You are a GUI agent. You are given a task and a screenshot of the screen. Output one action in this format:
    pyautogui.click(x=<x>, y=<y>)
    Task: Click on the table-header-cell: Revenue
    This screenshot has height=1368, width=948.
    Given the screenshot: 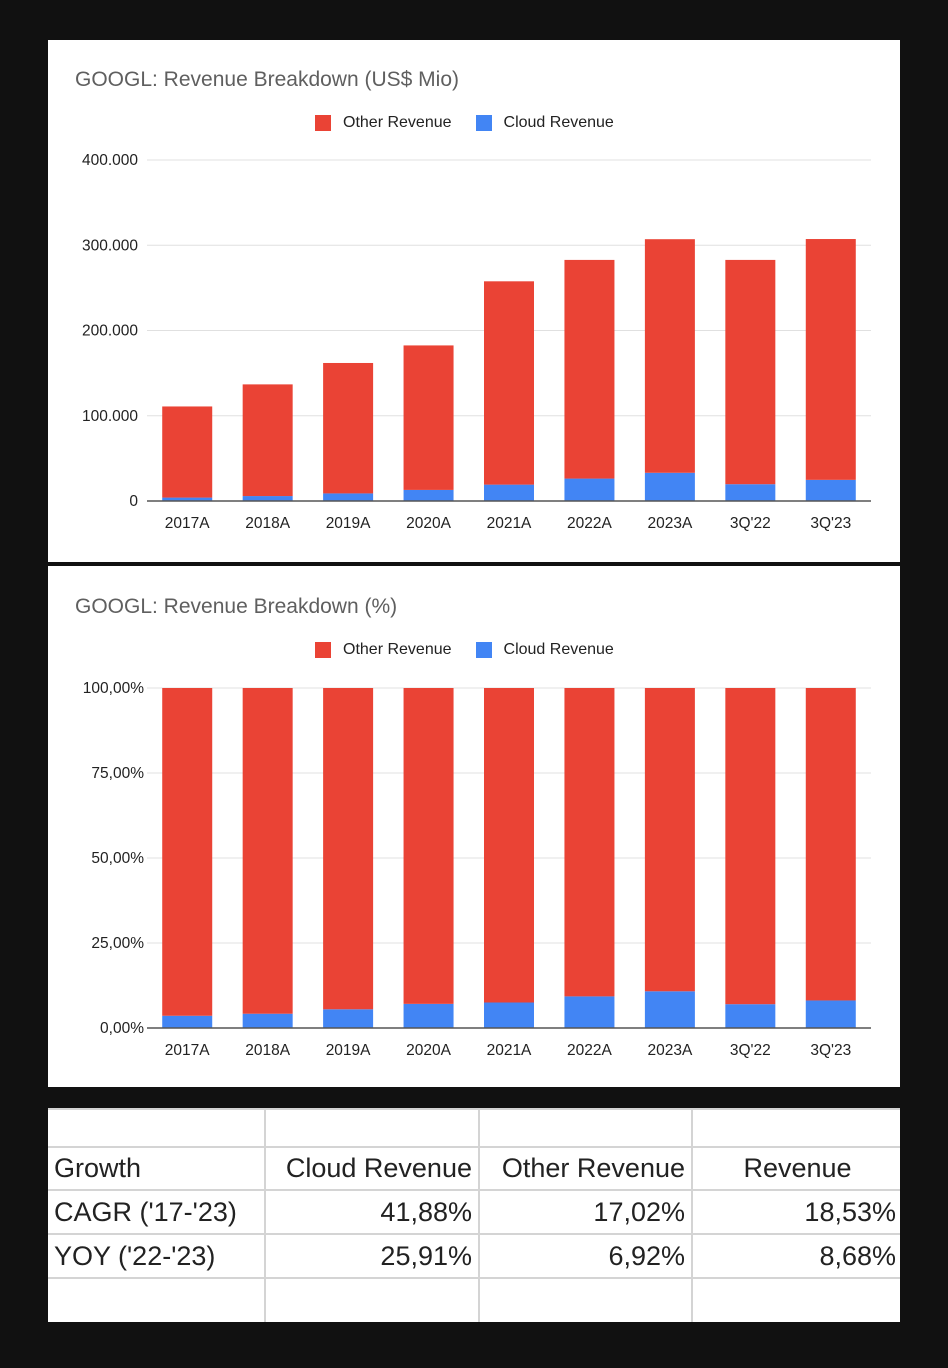 What is the action you would take?
    pyautogui.click(x=795, y=1168)
    